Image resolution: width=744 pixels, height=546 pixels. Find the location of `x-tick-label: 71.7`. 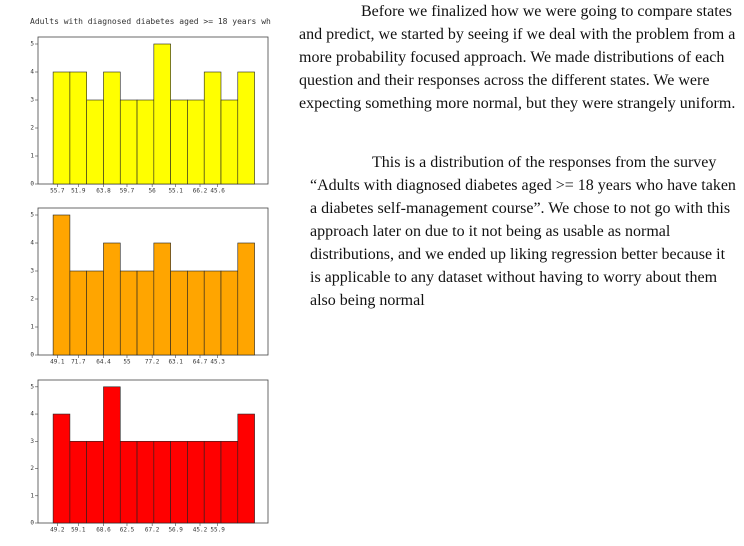

x-tick-label: 71.7 is located at coordinates (78, 362).